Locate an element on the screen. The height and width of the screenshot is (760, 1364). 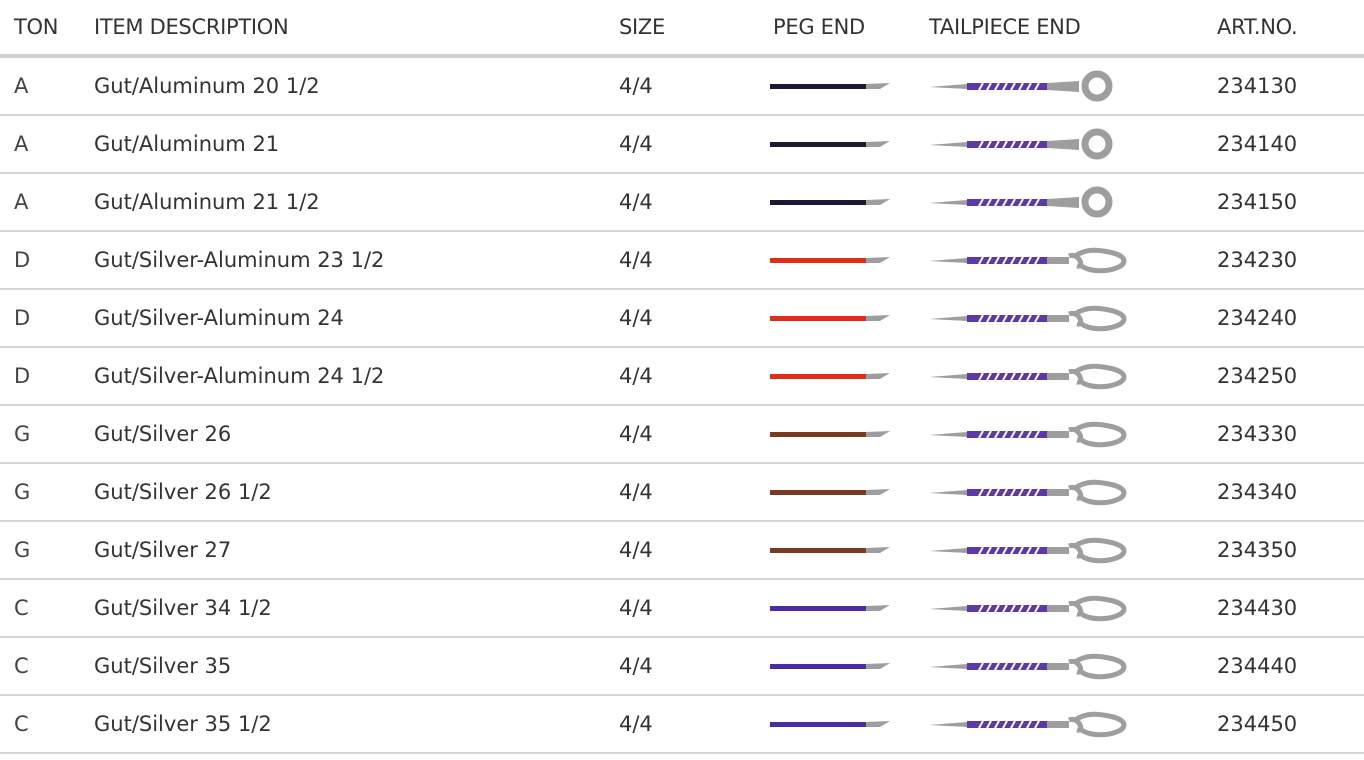
description-cell: Gut/Silver 27 is located at coordinates (163, 550).